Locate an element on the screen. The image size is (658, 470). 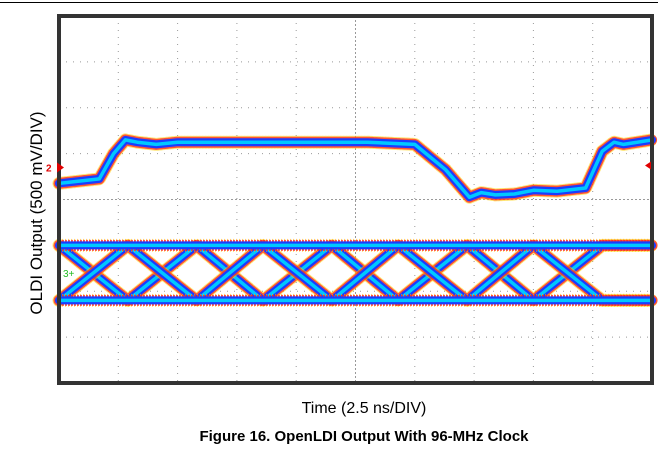
ch2-marker-label: 2 is located at coordinates (49, 168).